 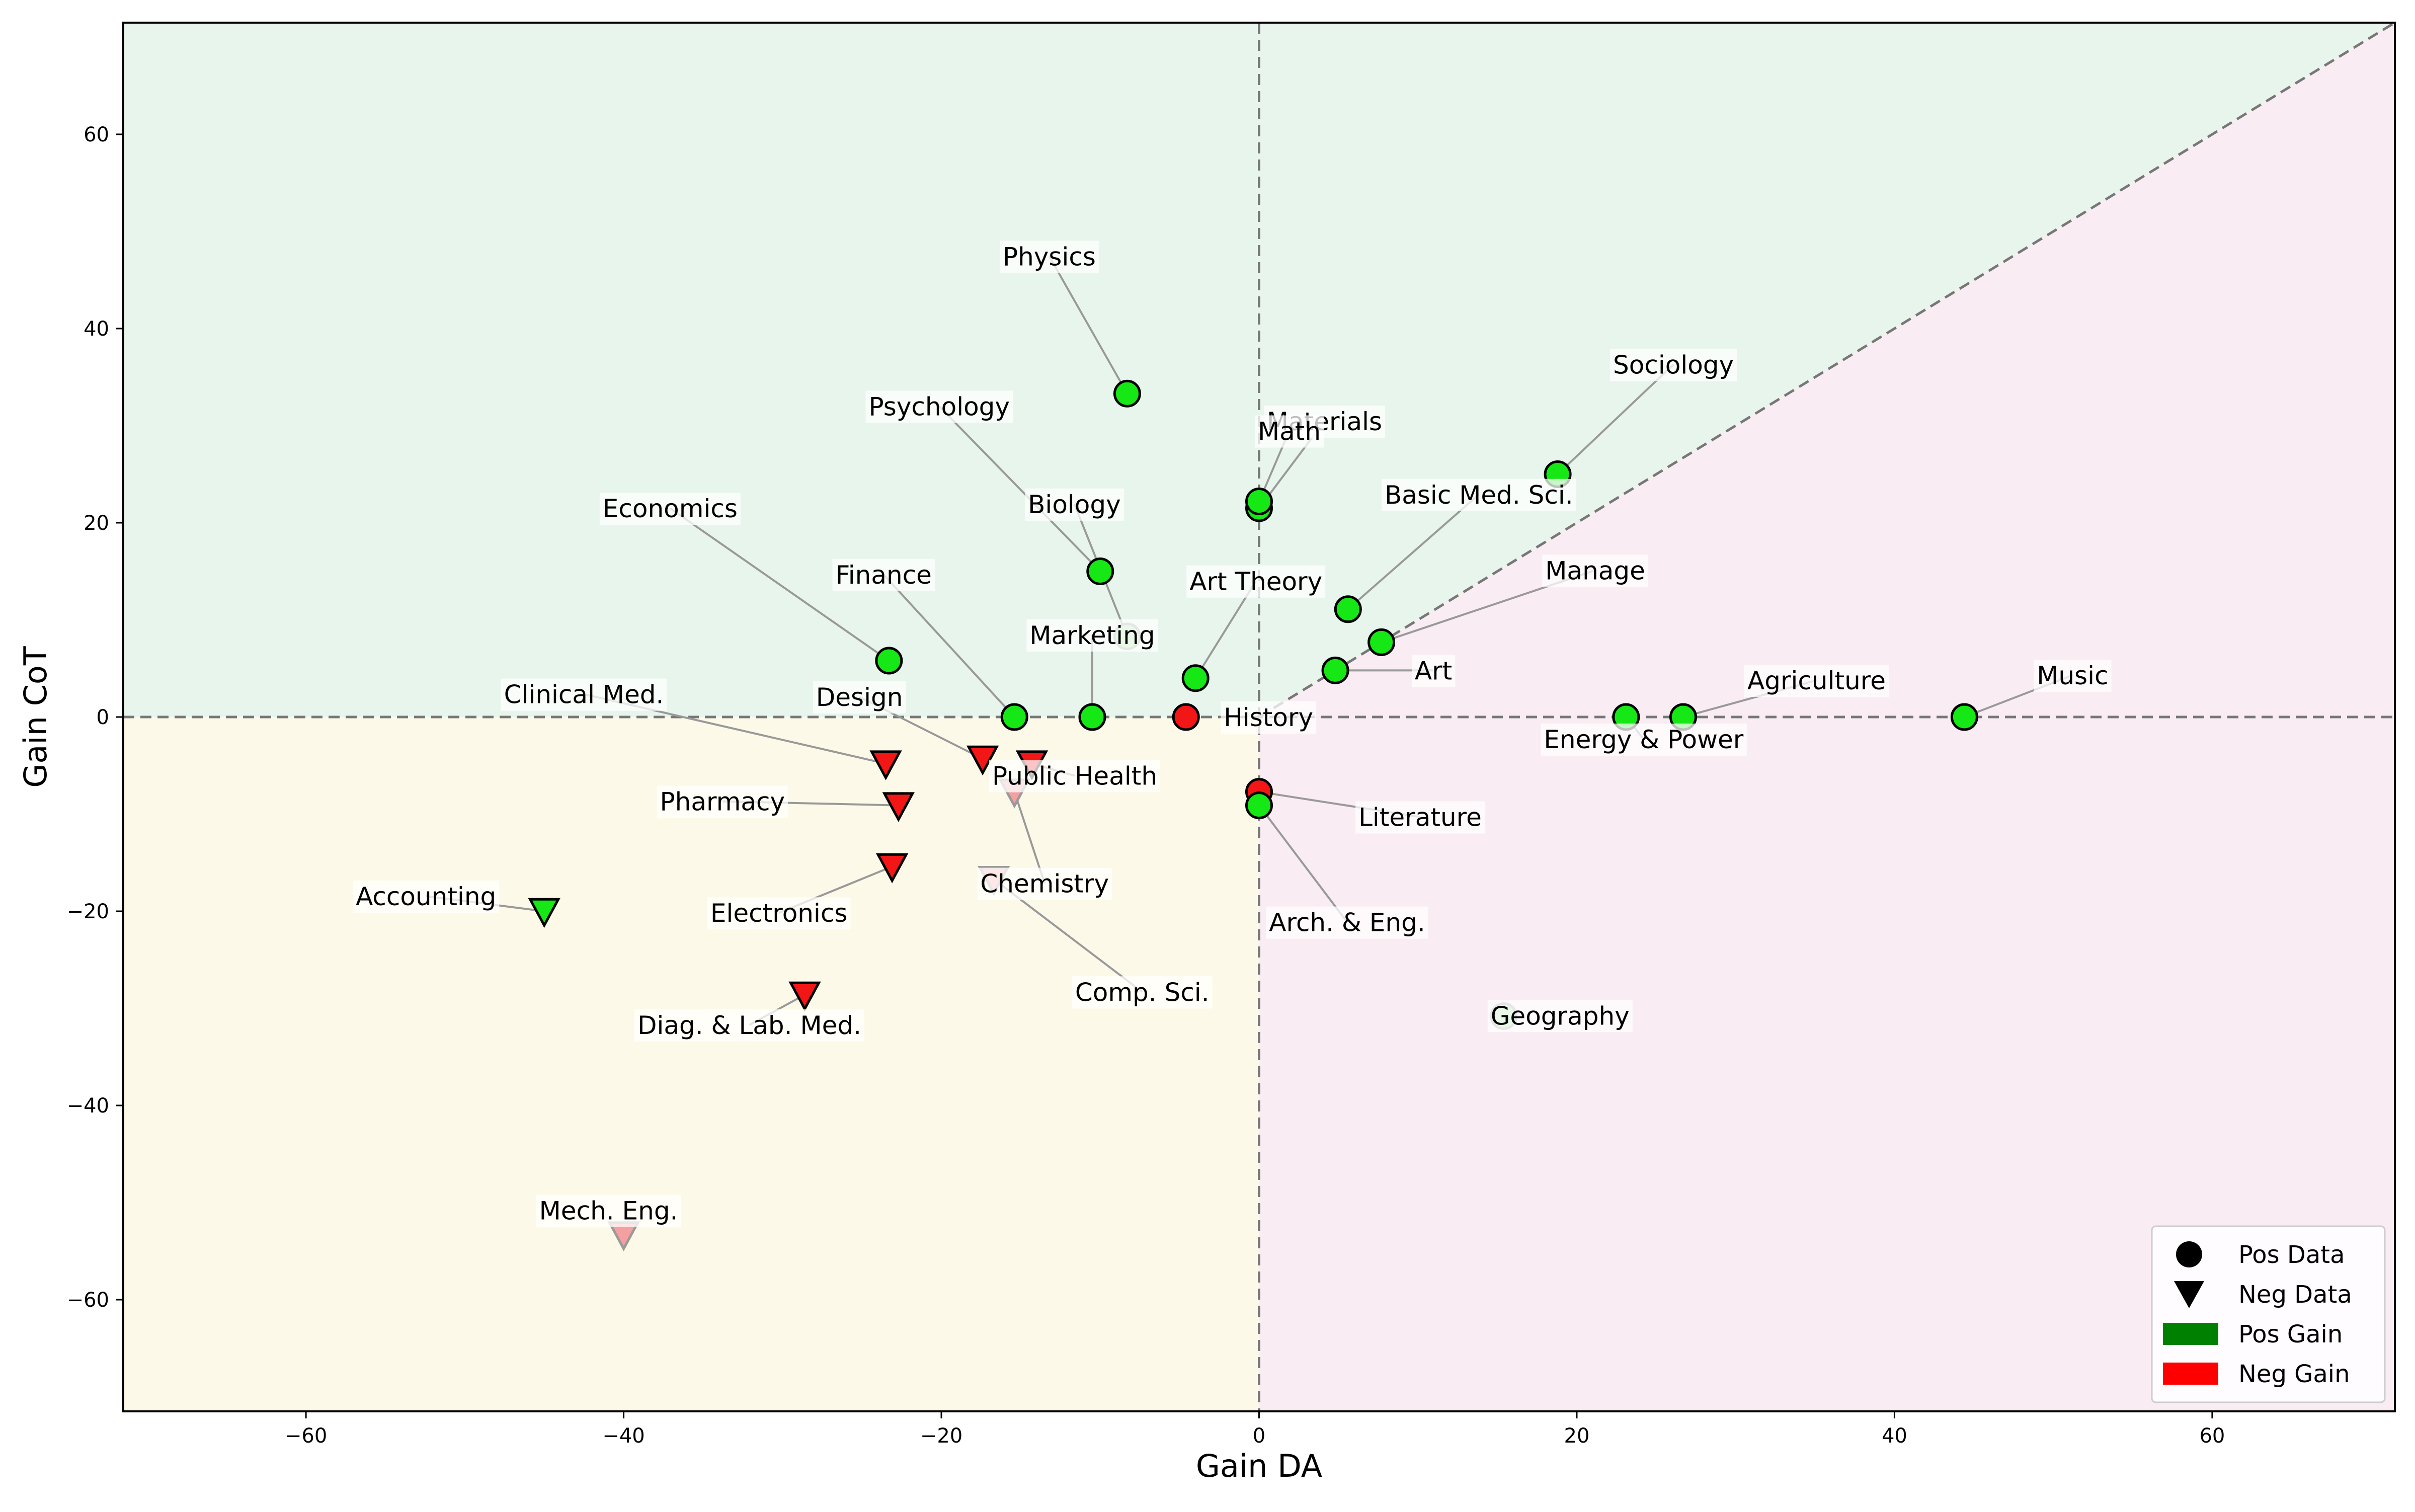 I want to click on label-economics: Economics, so click(x=670, y=509).